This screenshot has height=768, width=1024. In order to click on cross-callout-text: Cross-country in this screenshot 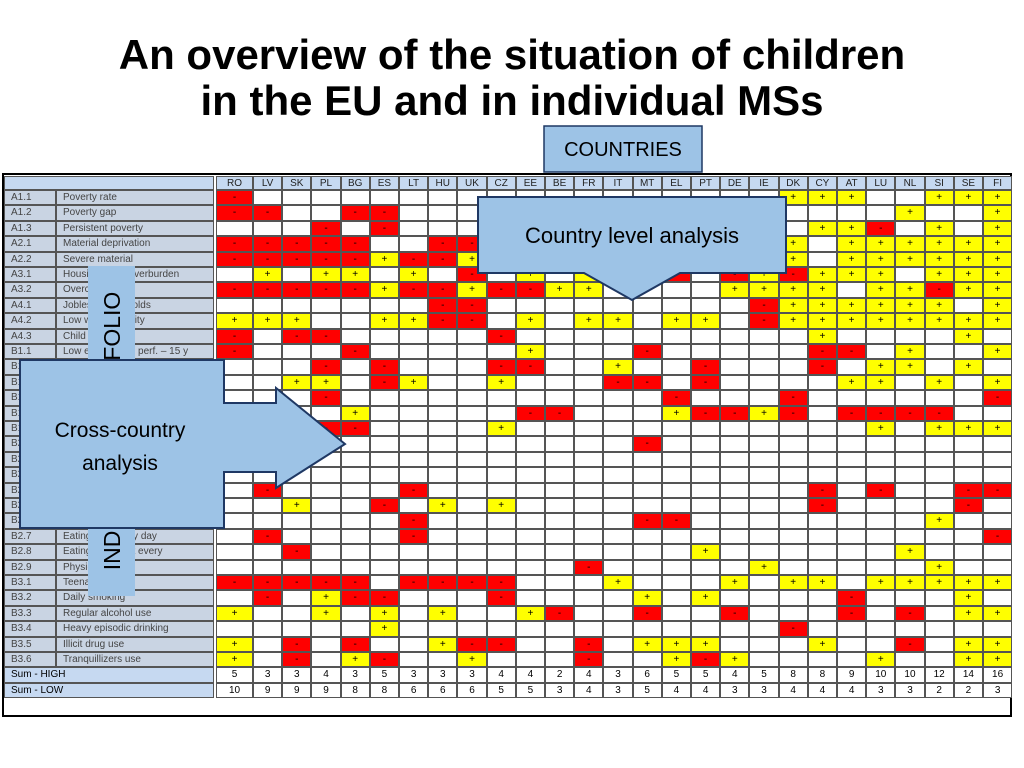, I will do `click(120, 430)`.